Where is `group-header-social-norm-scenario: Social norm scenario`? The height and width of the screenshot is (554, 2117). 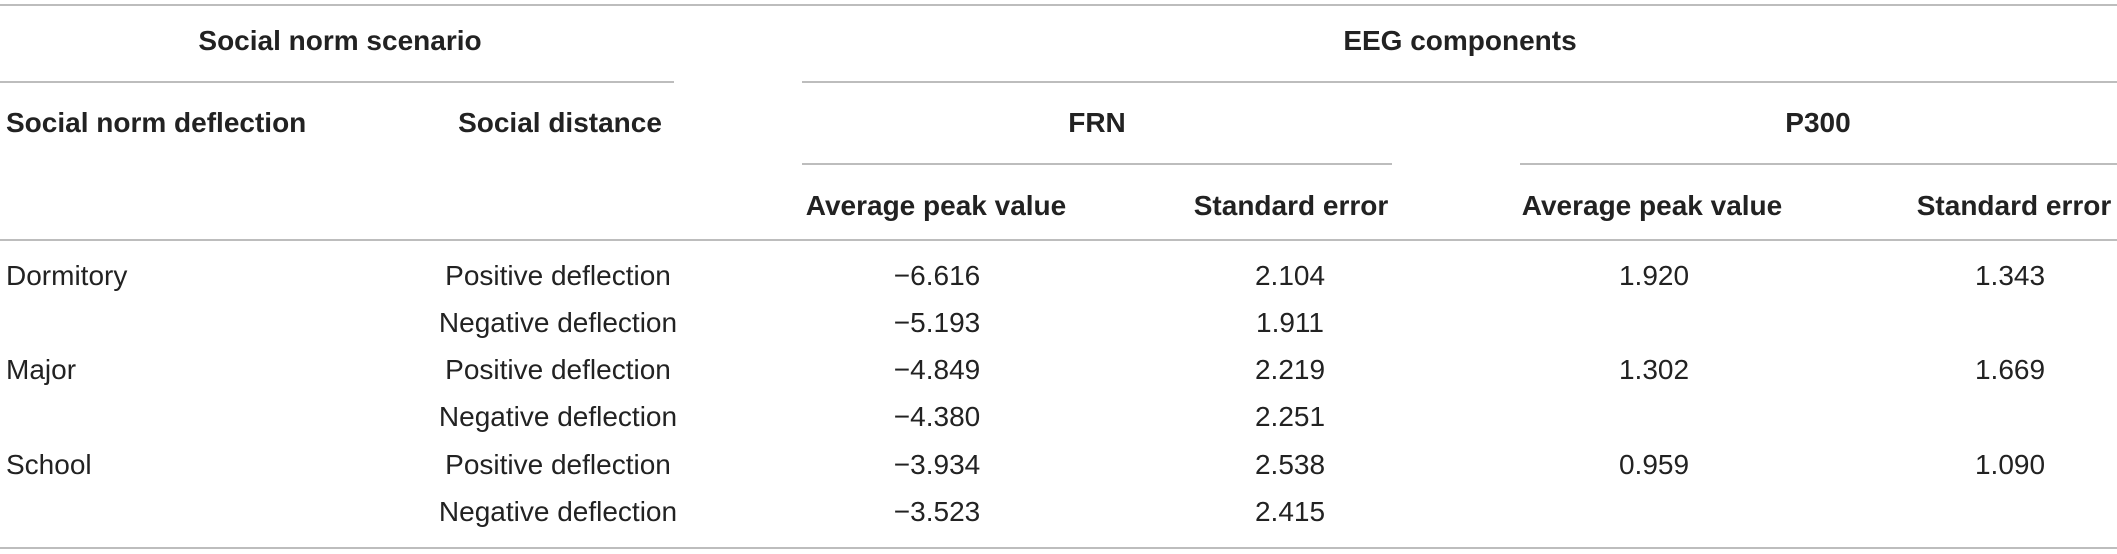
group-header-social-norm-scenario: Social norm scenario is located at coordinates (340, 40).